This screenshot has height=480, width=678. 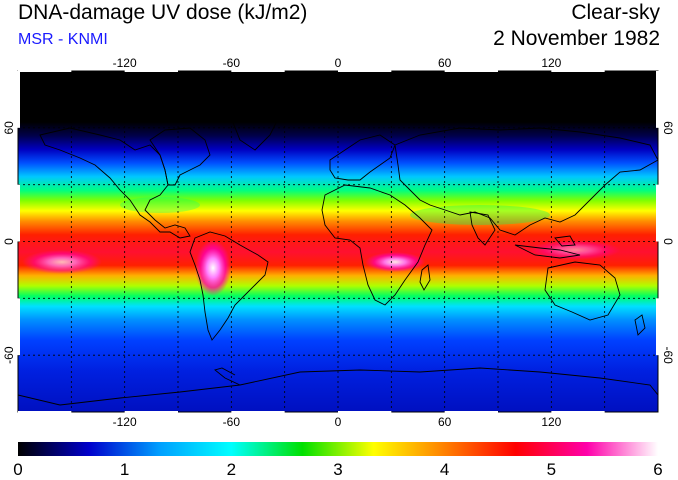 I want to click on colorbar-labels: 0 1 2 3 4 5 6, so click(x=337, y=469).